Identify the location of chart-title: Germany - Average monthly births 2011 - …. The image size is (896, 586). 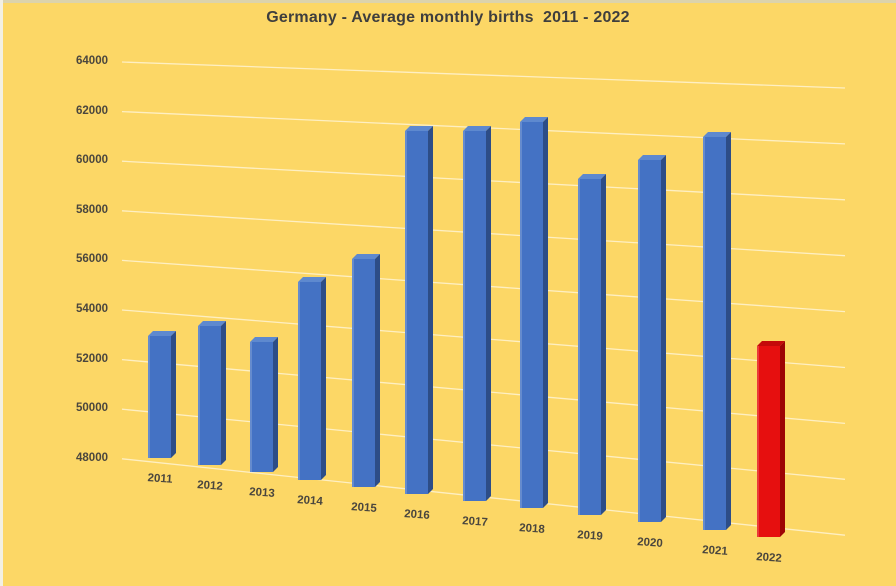
(448, 17).